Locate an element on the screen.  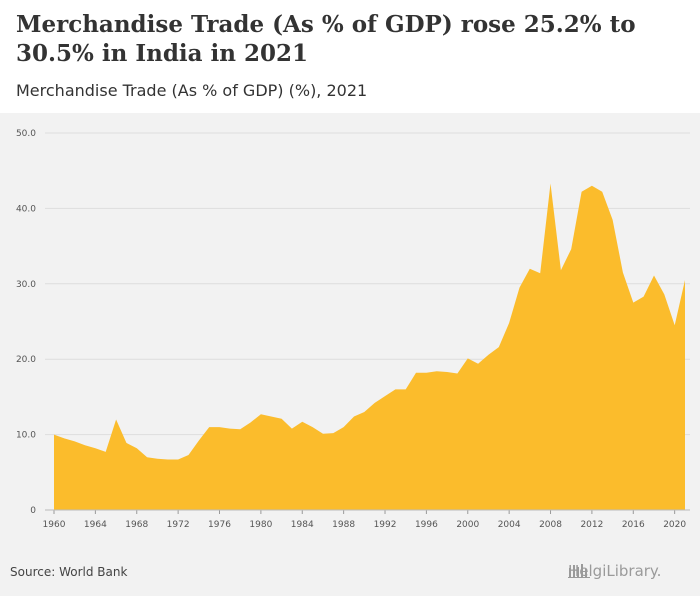
x-tick-label: 2020 is located at coordinates (674, 525).